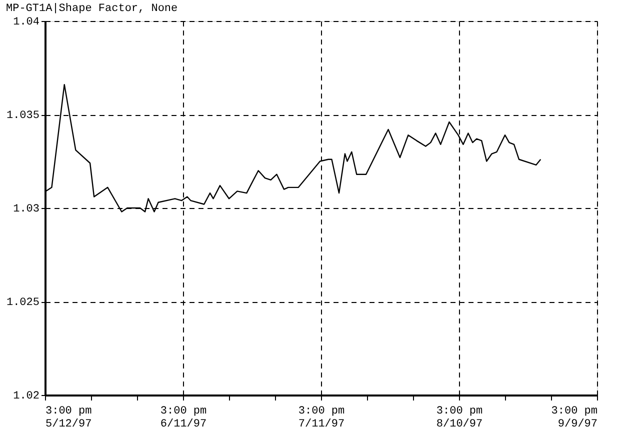  What do you see at coordinates (26, 396) in the screenshot?
I see `y-tick-label: 1.02` at bounding box center [26, 396].